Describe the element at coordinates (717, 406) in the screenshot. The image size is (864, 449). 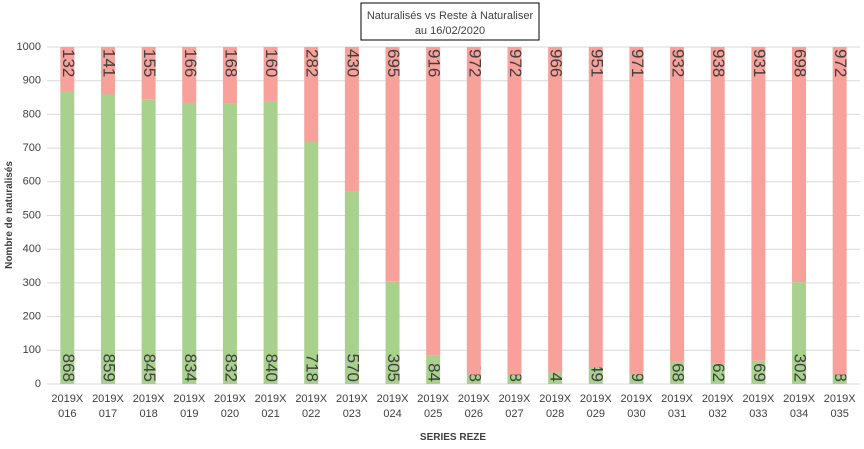
I see `x-tick-label: 2019X 032` at that location.